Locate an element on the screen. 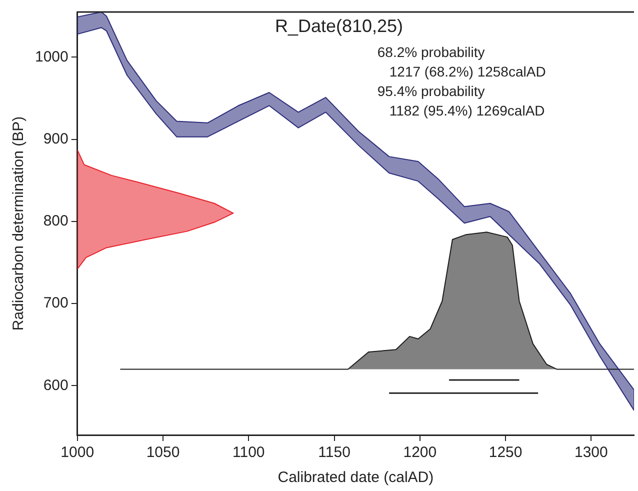  annotation: 1217 (68.2%) 1258calAD is located at coordinates (467, 71).